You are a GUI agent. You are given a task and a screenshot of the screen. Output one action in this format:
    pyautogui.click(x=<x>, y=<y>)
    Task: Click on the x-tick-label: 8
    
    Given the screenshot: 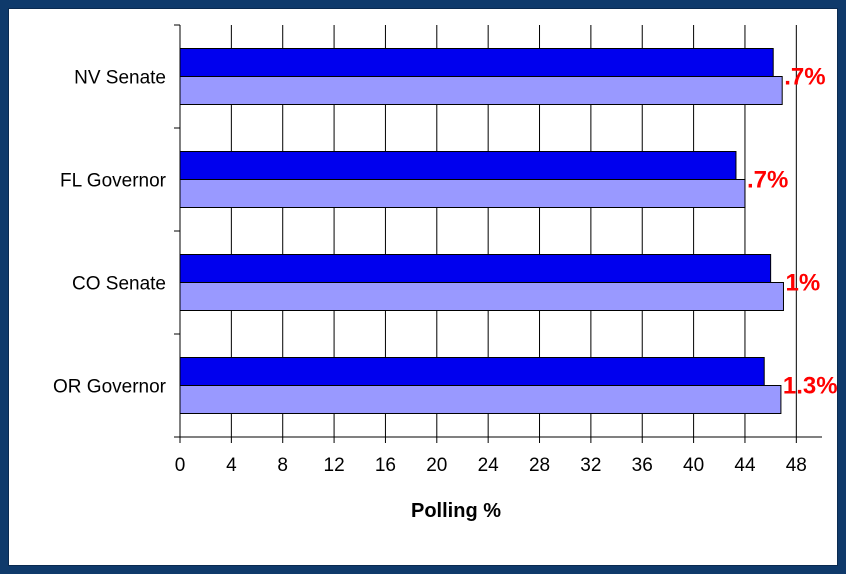 What is the action you would take?
    pyautogui.click(x=282, y=465)
    